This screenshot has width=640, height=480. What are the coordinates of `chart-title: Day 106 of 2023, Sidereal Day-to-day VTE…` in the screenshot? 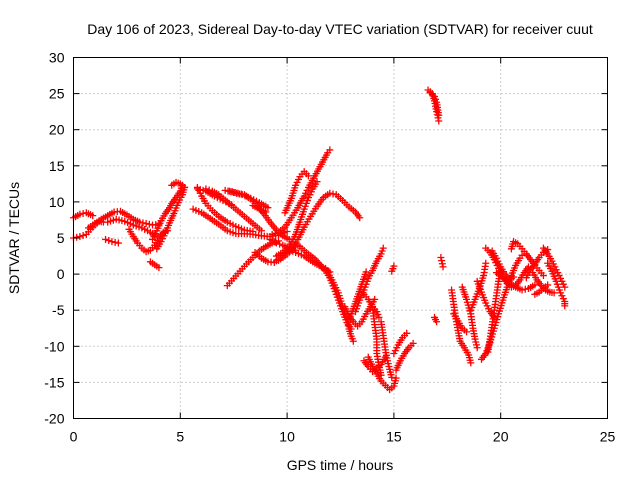 It's located at (340, 29).